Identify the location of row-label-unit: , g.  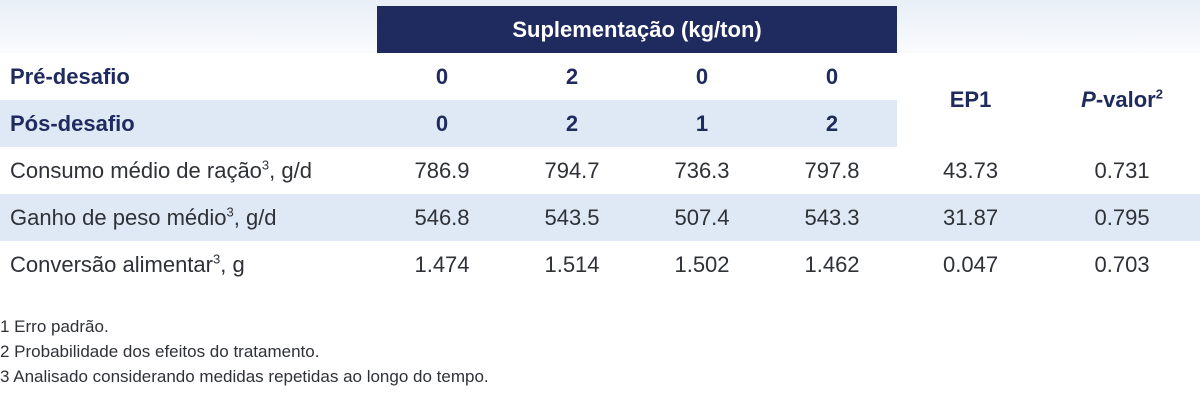
(232, 264).